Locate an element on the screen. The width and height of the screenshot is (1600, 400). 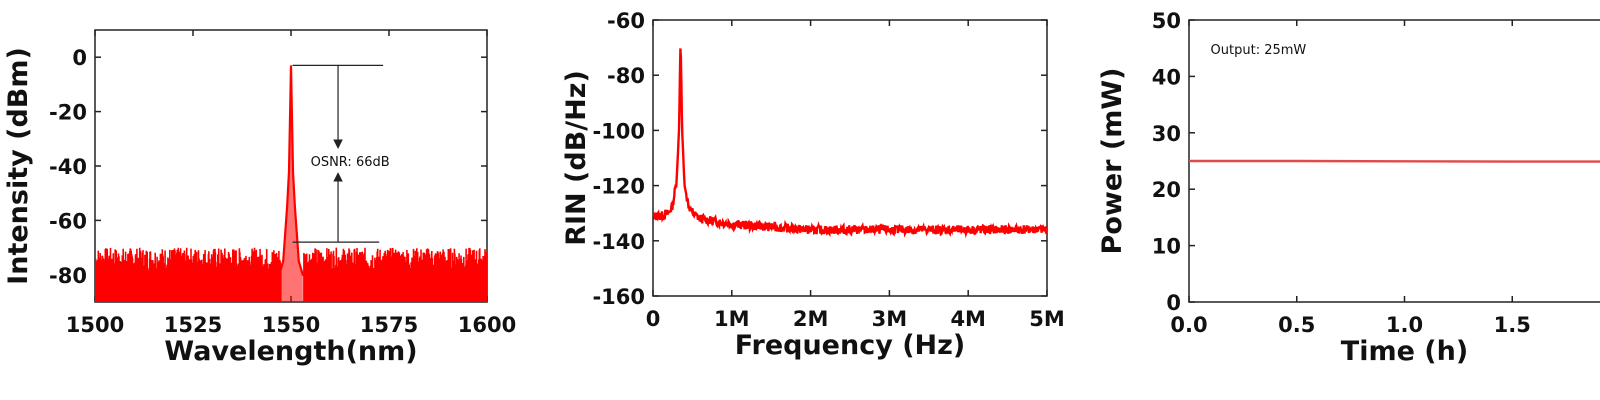
y-tick-label: -100 is located at coordinates (618, 131).